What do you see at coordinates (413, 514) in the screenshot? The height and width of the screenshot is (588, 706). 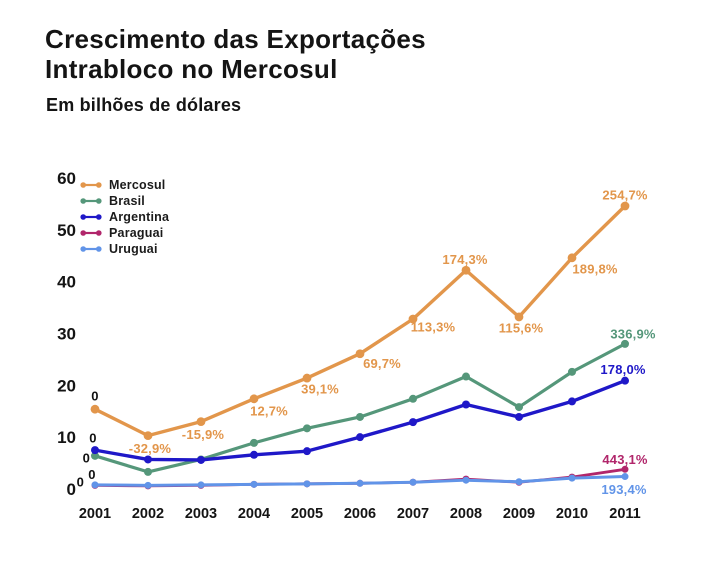 I see `x-axis-tick: 2007` at bounding box center [413, 514].